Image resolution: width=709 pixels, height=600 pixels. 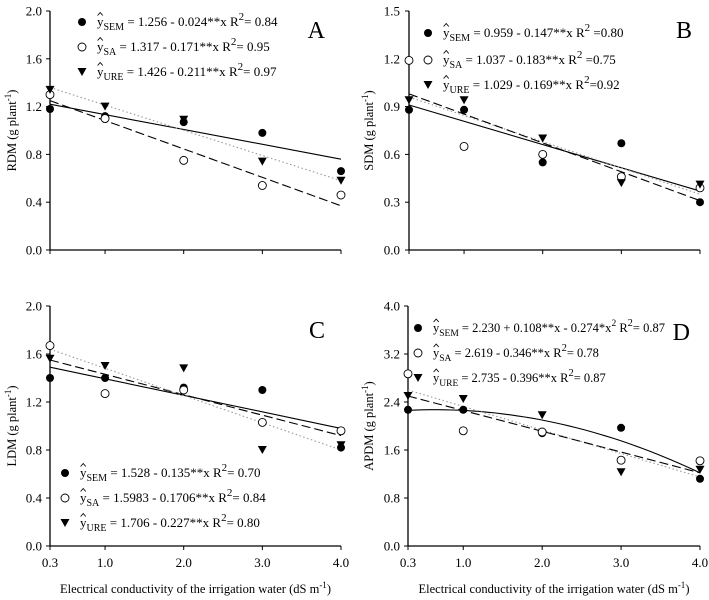 I want to click on text-span: = 1.317 - 0.171**x, so click(x=167, y=46).